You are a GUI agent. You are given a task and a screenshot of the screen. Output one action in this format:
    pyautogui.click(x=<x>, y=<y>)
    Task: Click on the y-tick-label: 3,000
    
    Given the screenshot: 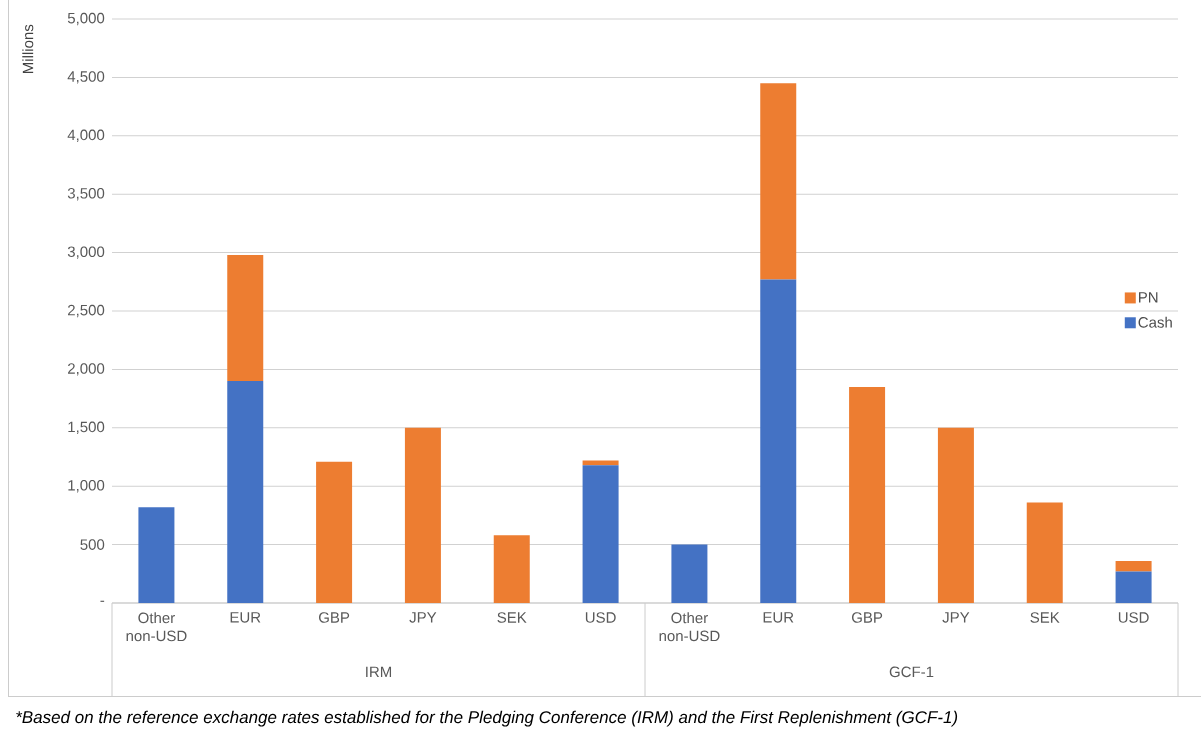 What is the action you would take?
    pyautogui.click(x=86, y=252)
    